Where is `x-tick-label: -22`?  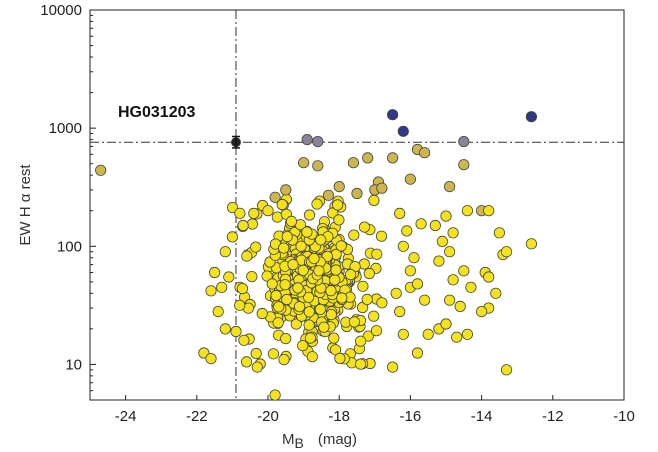
x-tick-label: -22 is located at coordinates (197, 416).